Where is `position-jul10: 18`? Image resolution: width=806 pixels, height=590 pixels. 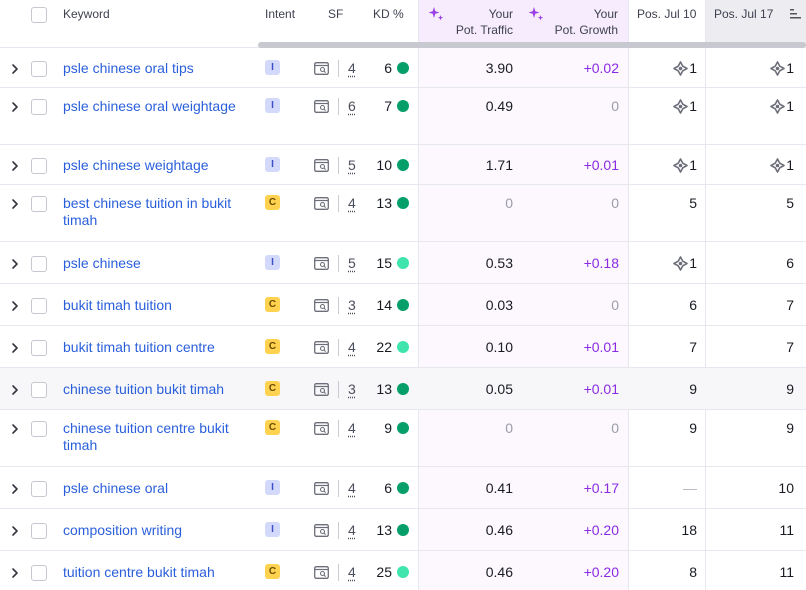 position-jul10: 18 is located at coordinates (668, 530).